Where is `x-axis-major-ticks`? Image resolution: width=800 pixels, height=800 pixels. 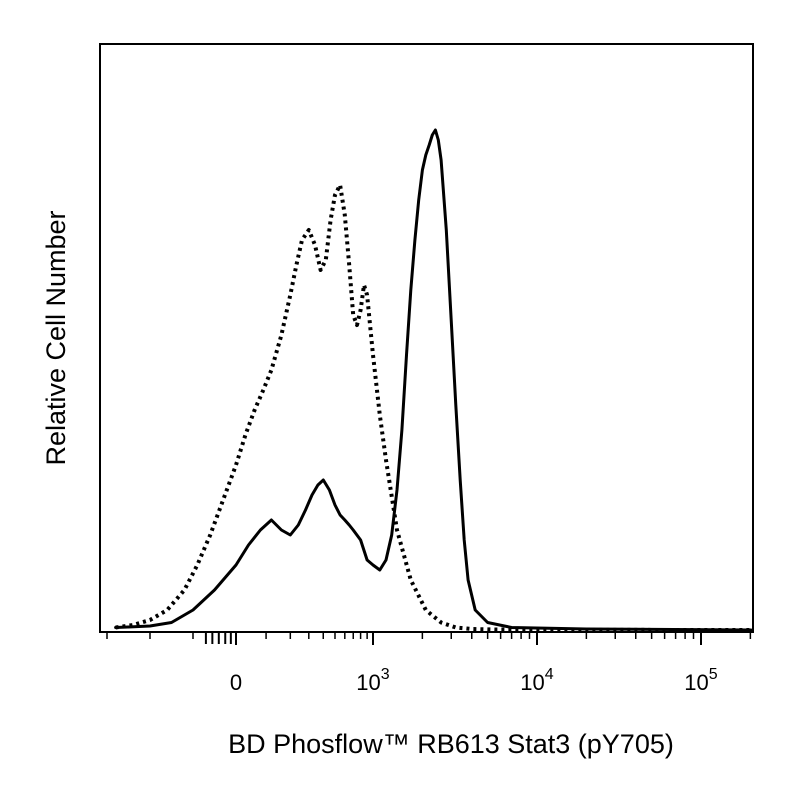
x-axis-major-ticks is located at coordinates (468, 638).